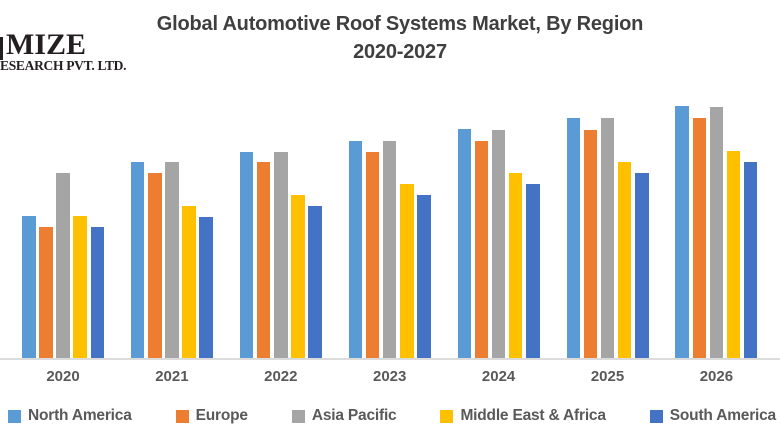 Image resolution: width=780 pixels, height=440 pixels. I want to click on legend-item-asia-pacific: Asia Pacific, so click(344, 416).